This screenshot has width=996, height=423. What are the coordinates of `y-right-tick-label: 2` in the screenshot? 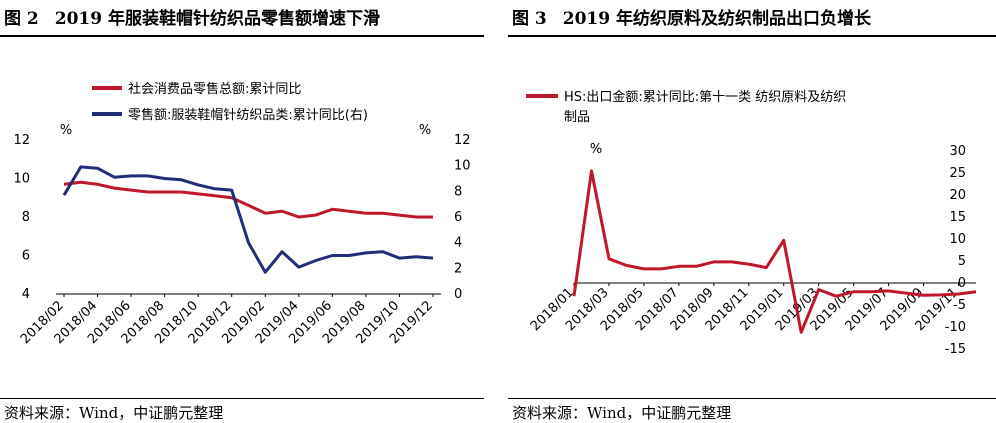 It's located at (458, 268).